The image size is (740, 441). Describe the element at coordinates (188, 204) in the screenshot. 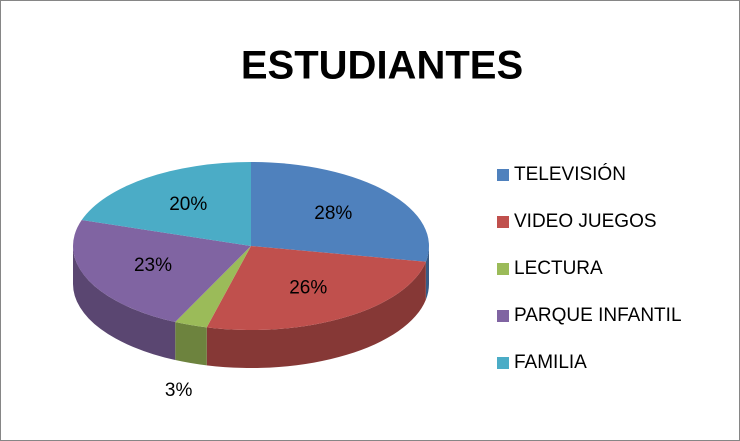

I see `data-label: 20%` at that location.